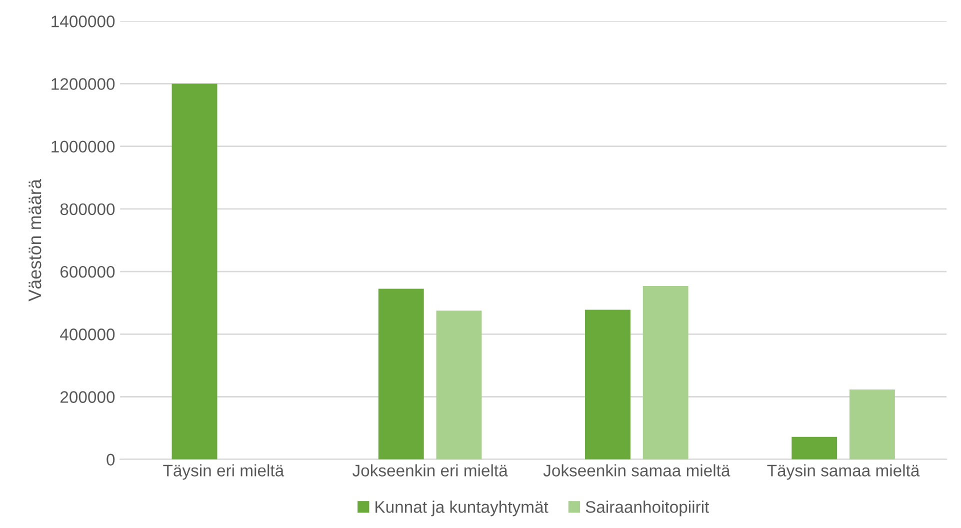  Describe the element at coordinates (636, 470) in the screenshot. I see `x-tick-label: Jokseenkin samaa mieltä` at that location.